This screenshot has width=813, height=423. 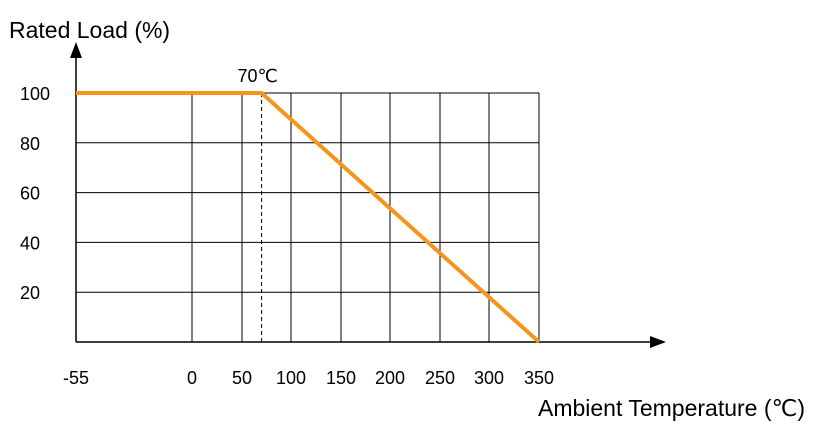 I want to click on x-tick-label: 250, so click(x=440, y=378).